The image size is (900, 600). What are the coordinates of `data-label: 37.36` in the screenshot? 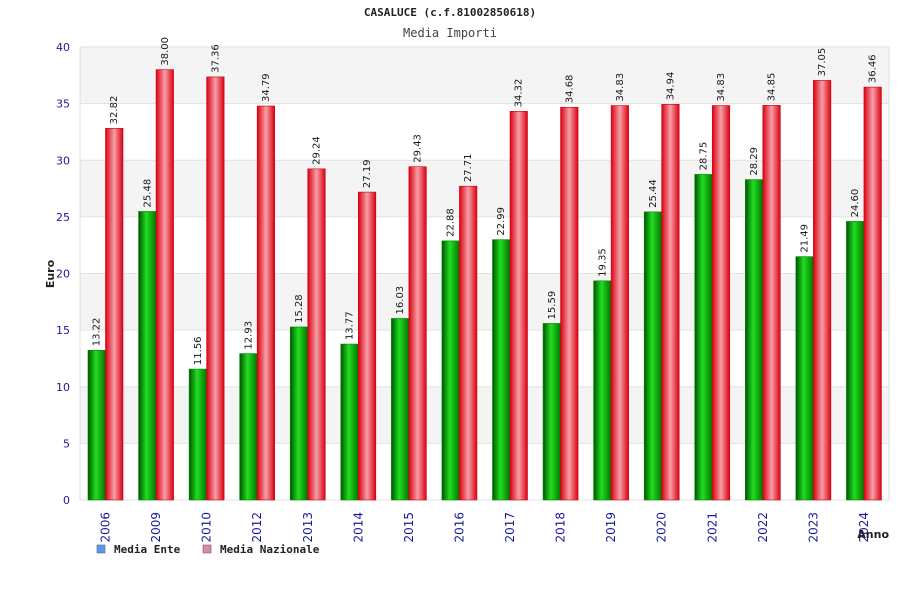 It's located at (215, 58).